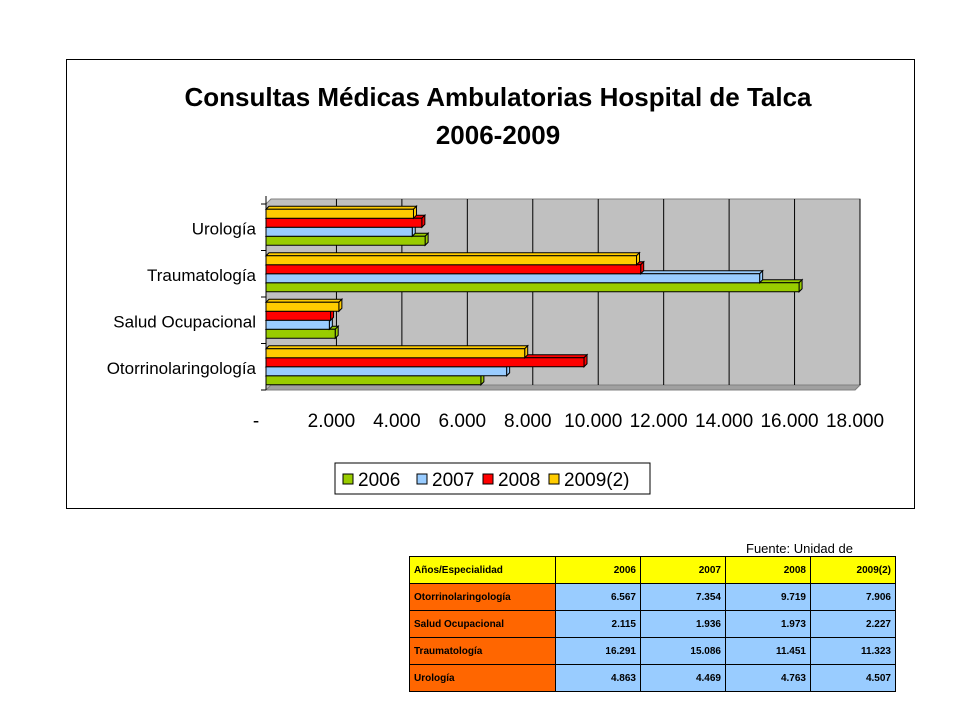 Image resolution: width=960 pixels, height=720 pixels. I want to click on legend-item: 2008, so click(511, 480).